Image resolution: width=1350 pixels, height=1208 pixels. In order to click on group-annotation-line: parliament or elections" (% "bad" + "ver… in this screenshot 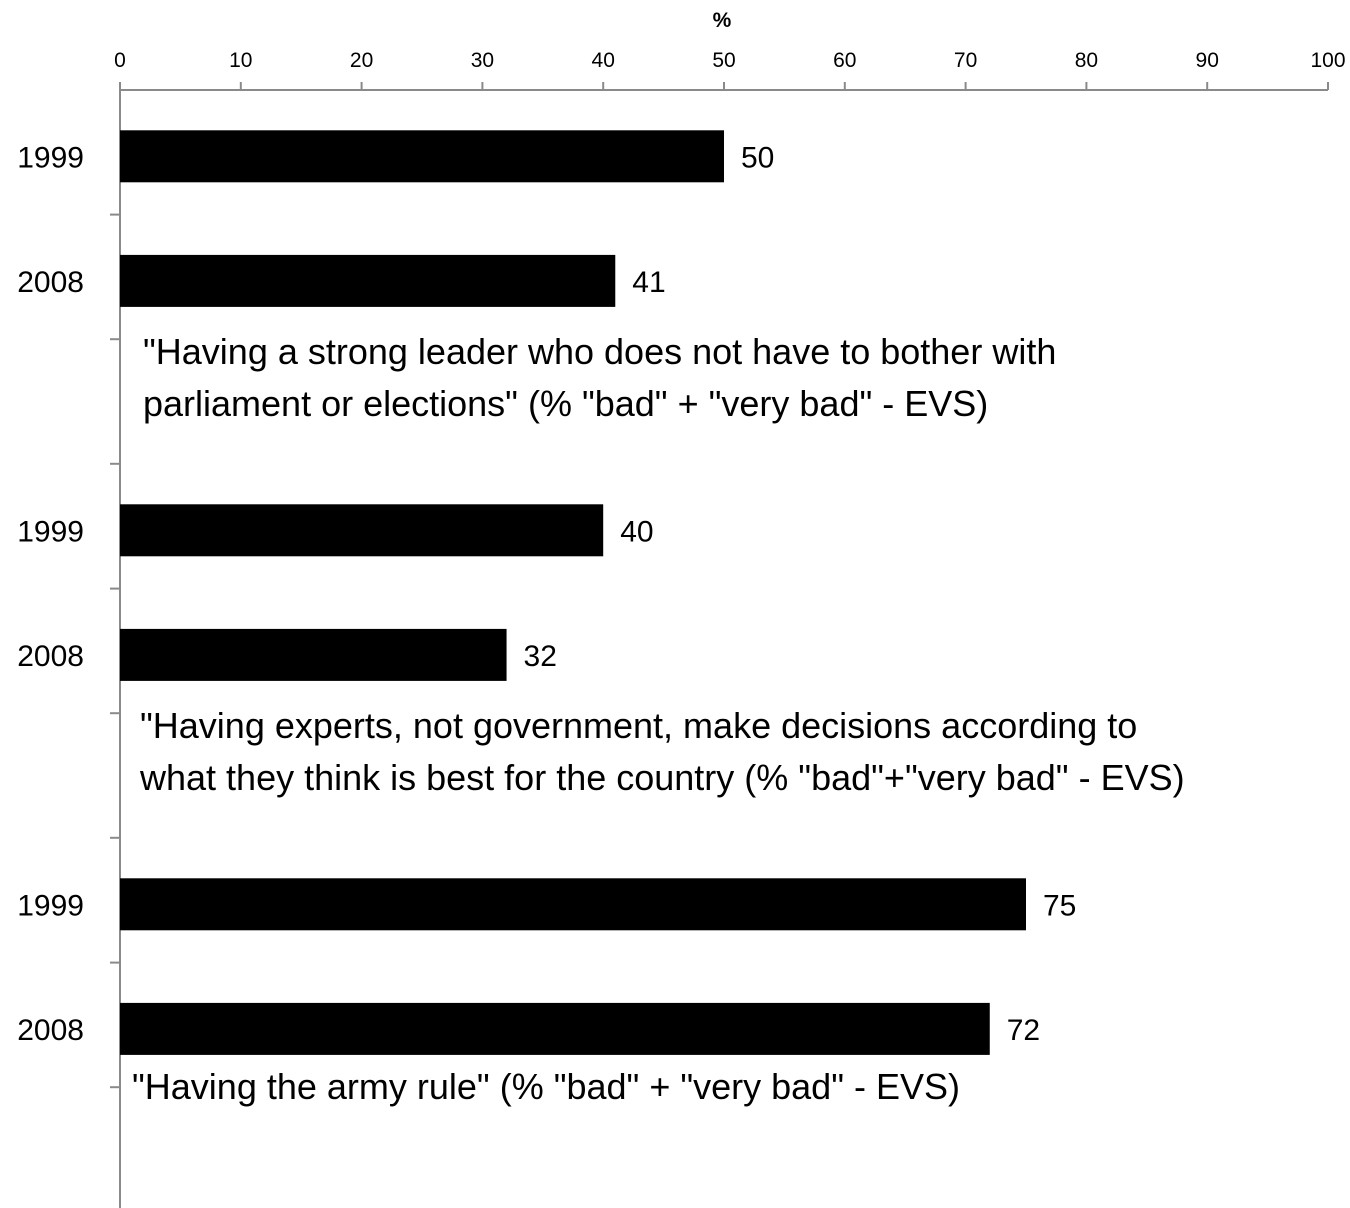, I will do `click(565, 403)`.